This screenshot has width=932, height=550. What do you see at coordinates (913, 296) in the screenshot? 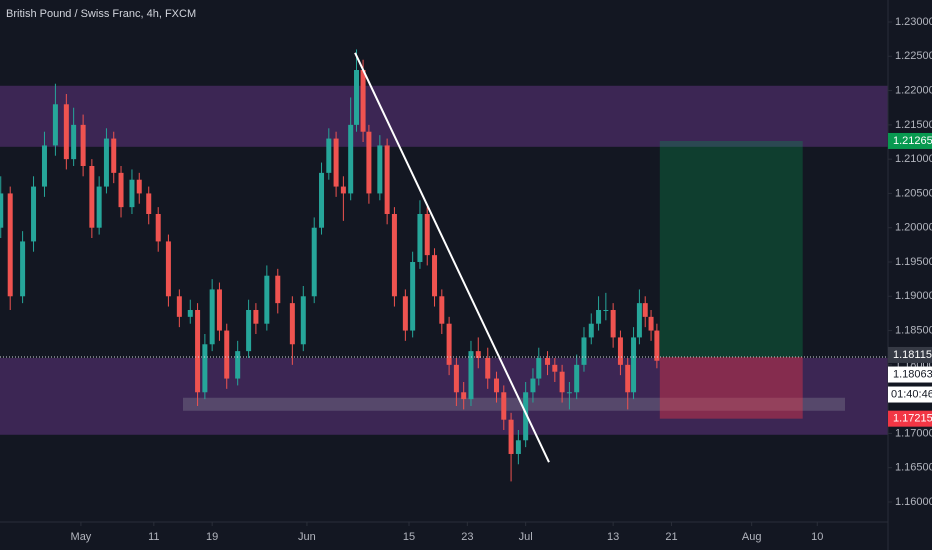
I see `y-tick-label: 1.19000` at bounding box center [913, 296].